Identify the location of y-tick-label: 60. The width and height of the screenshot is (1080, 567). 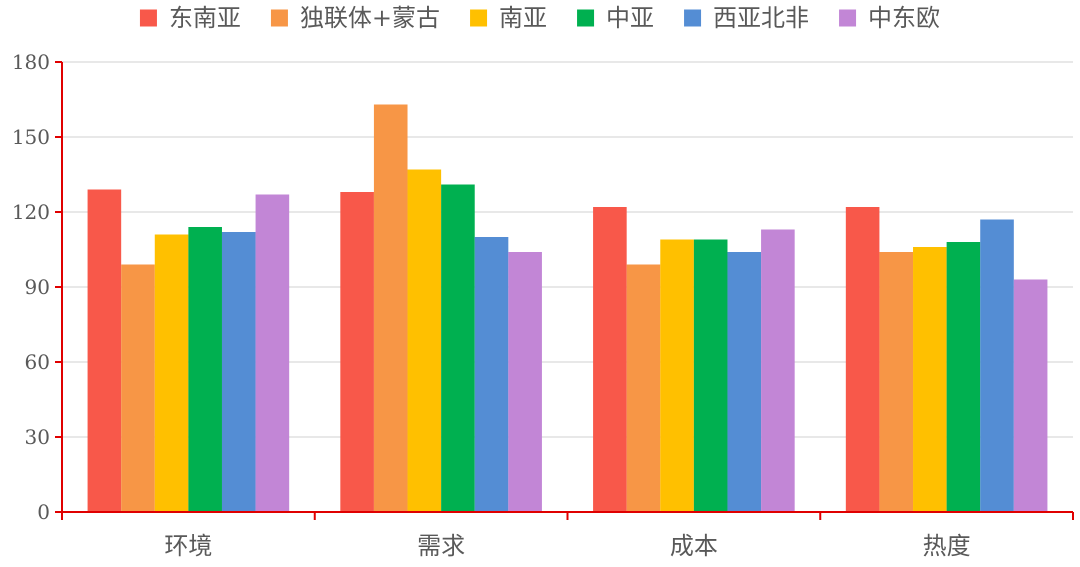
(37, 362).